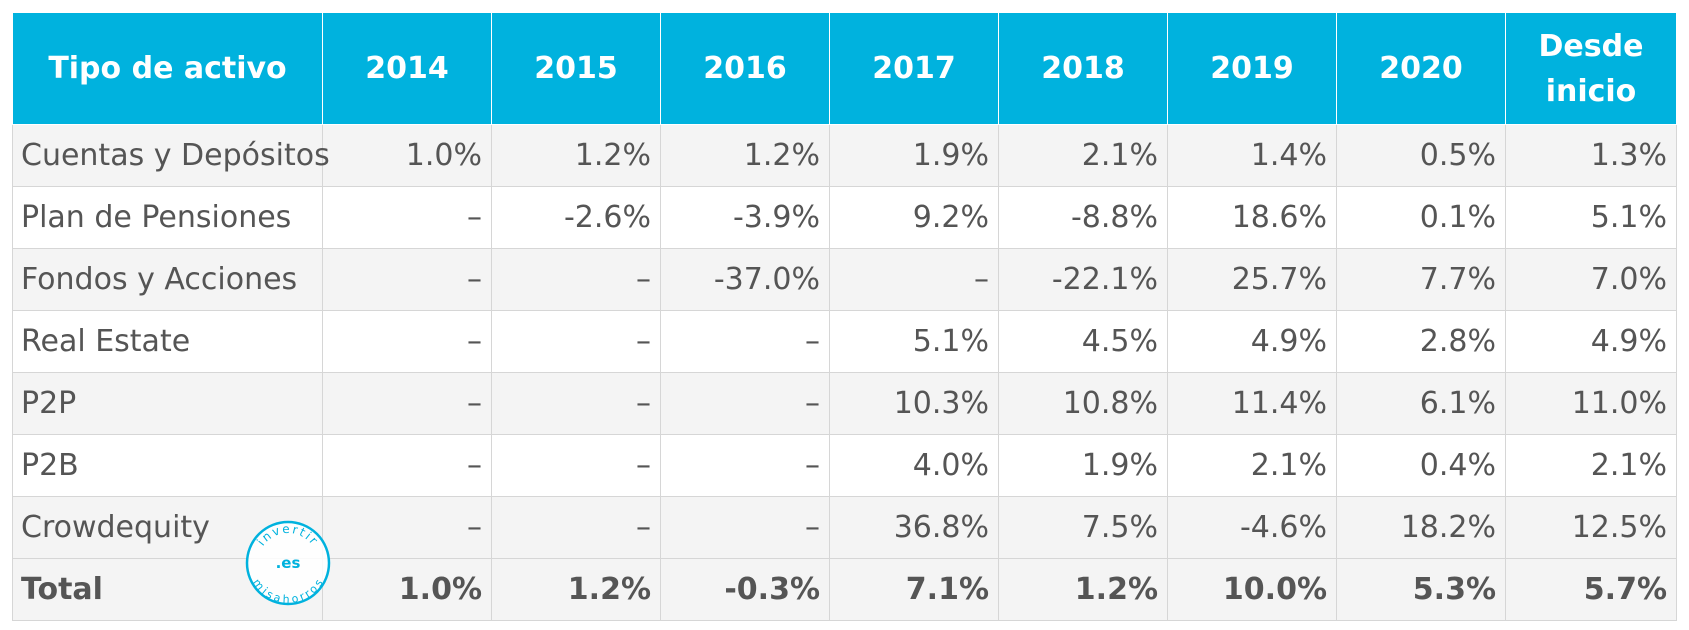 This screenshot has height=630, width=1689. What do you see at coordinates (1421, 465) in the screenshot?
I see `cell-2020: 0.4%` at bounding box center [1421, 465].